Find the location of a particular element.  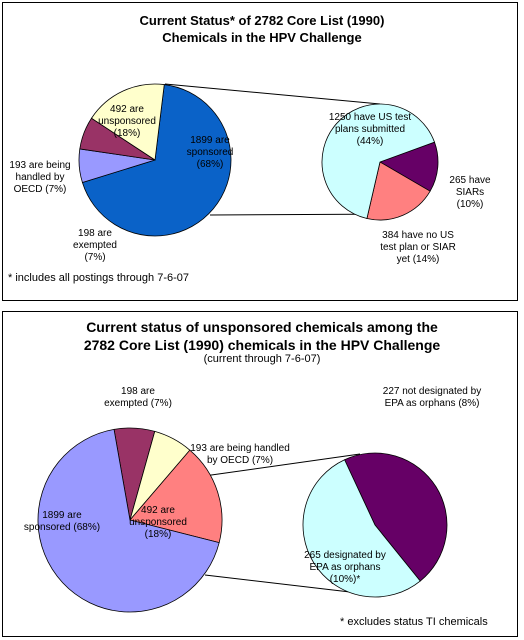

slice-label: 265 designated by EPA as orphans (10%)* is located at coordinates (345, 567).